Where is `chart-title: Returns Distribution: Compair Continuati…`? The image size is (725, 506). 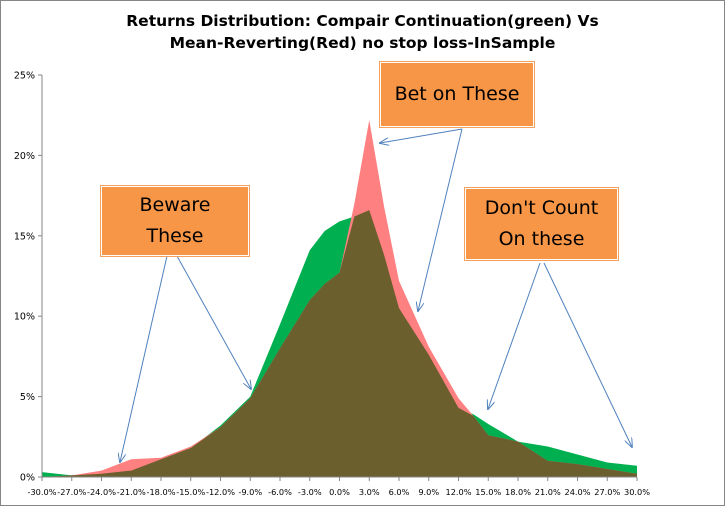
chart-title: Returns Distribution: Compair Continuati… is located at coordinates (362, 32).